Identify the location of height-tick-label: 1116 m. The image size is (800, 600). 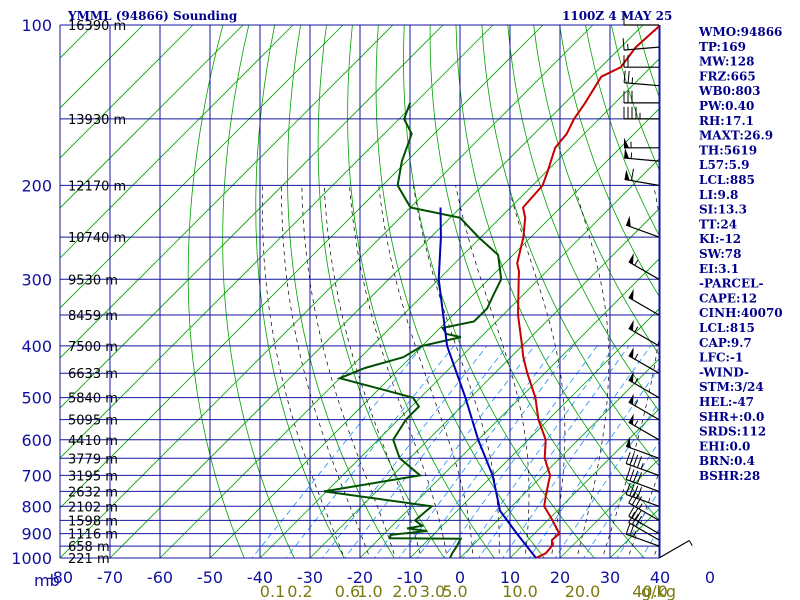
(93, 535).